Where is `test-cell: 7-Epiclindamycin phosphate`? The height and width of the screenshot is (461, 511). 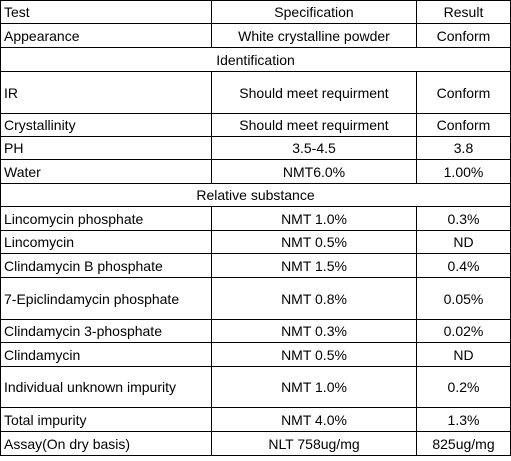
test-cell: 7-Epiclindamycin phosphate is located at coordinates (106, 298).